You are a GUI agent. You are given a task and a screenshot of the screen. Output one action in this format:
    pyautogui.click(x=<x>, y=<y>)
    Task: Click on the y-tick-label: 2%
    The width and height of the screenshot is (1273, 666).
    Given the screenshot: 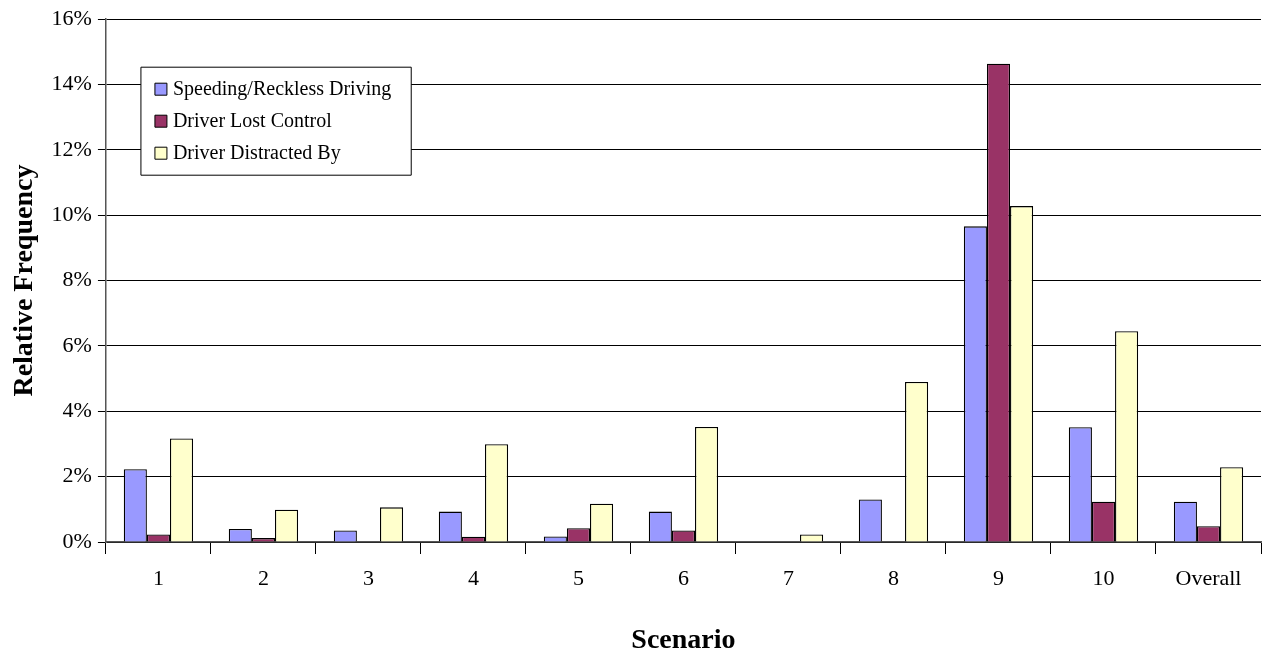 What is the action you would take?
    pyautogui.click(x=77, y=475)
    